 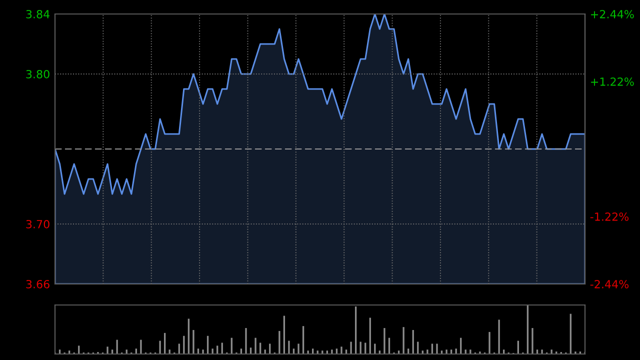 What do you see at coordinates (38, 14) in the screenshot?
I see `y-tick-label: 3.84` at bounding box center [38, 14].